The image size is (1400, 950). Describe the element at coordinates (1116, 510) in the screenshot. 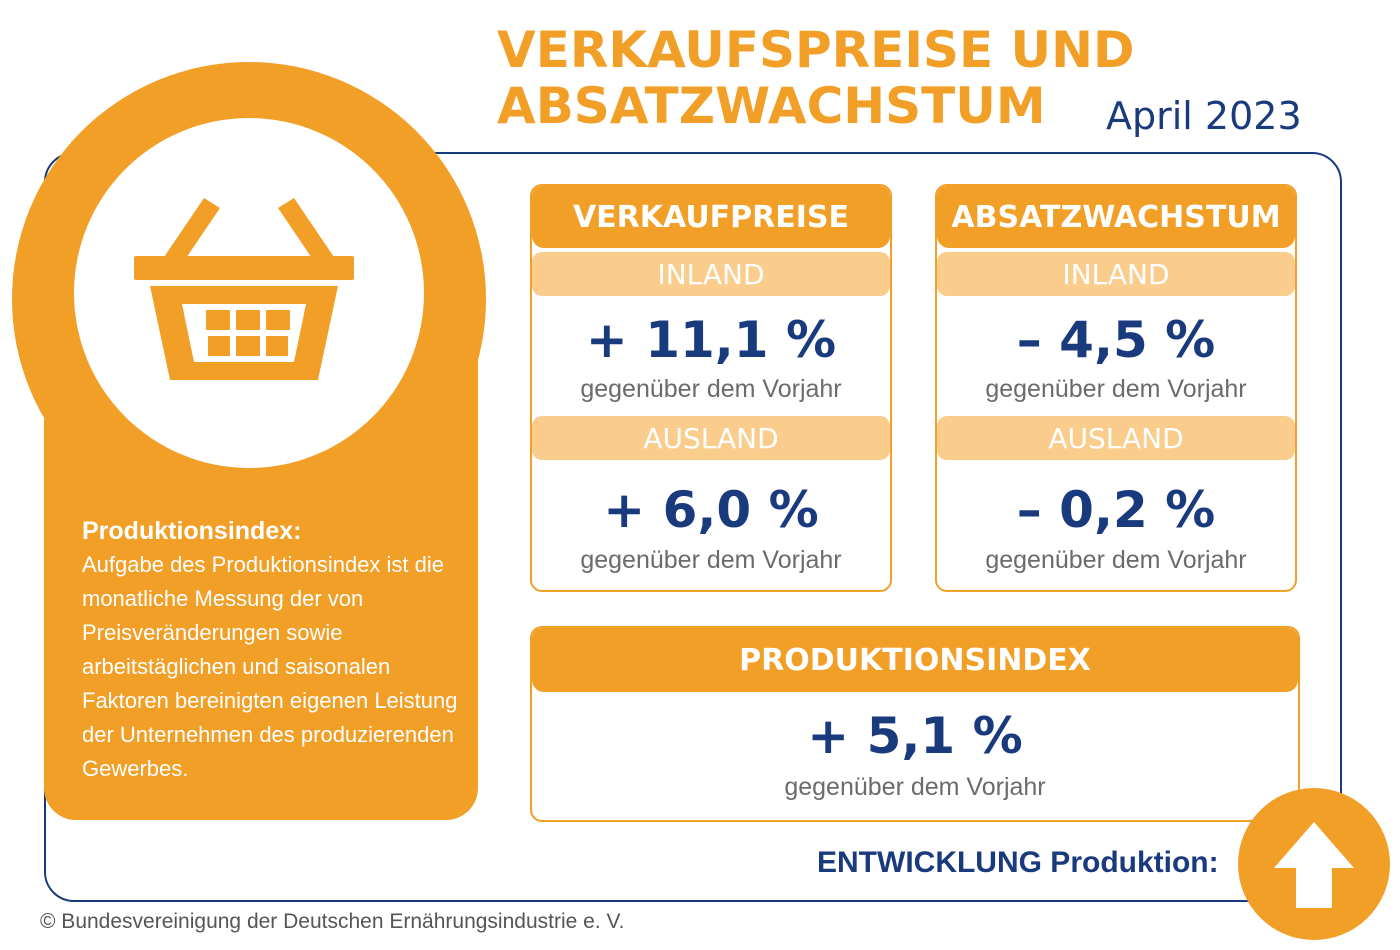

I see `absatzwachstum-ausland-value: – 0,2 %` at that location.